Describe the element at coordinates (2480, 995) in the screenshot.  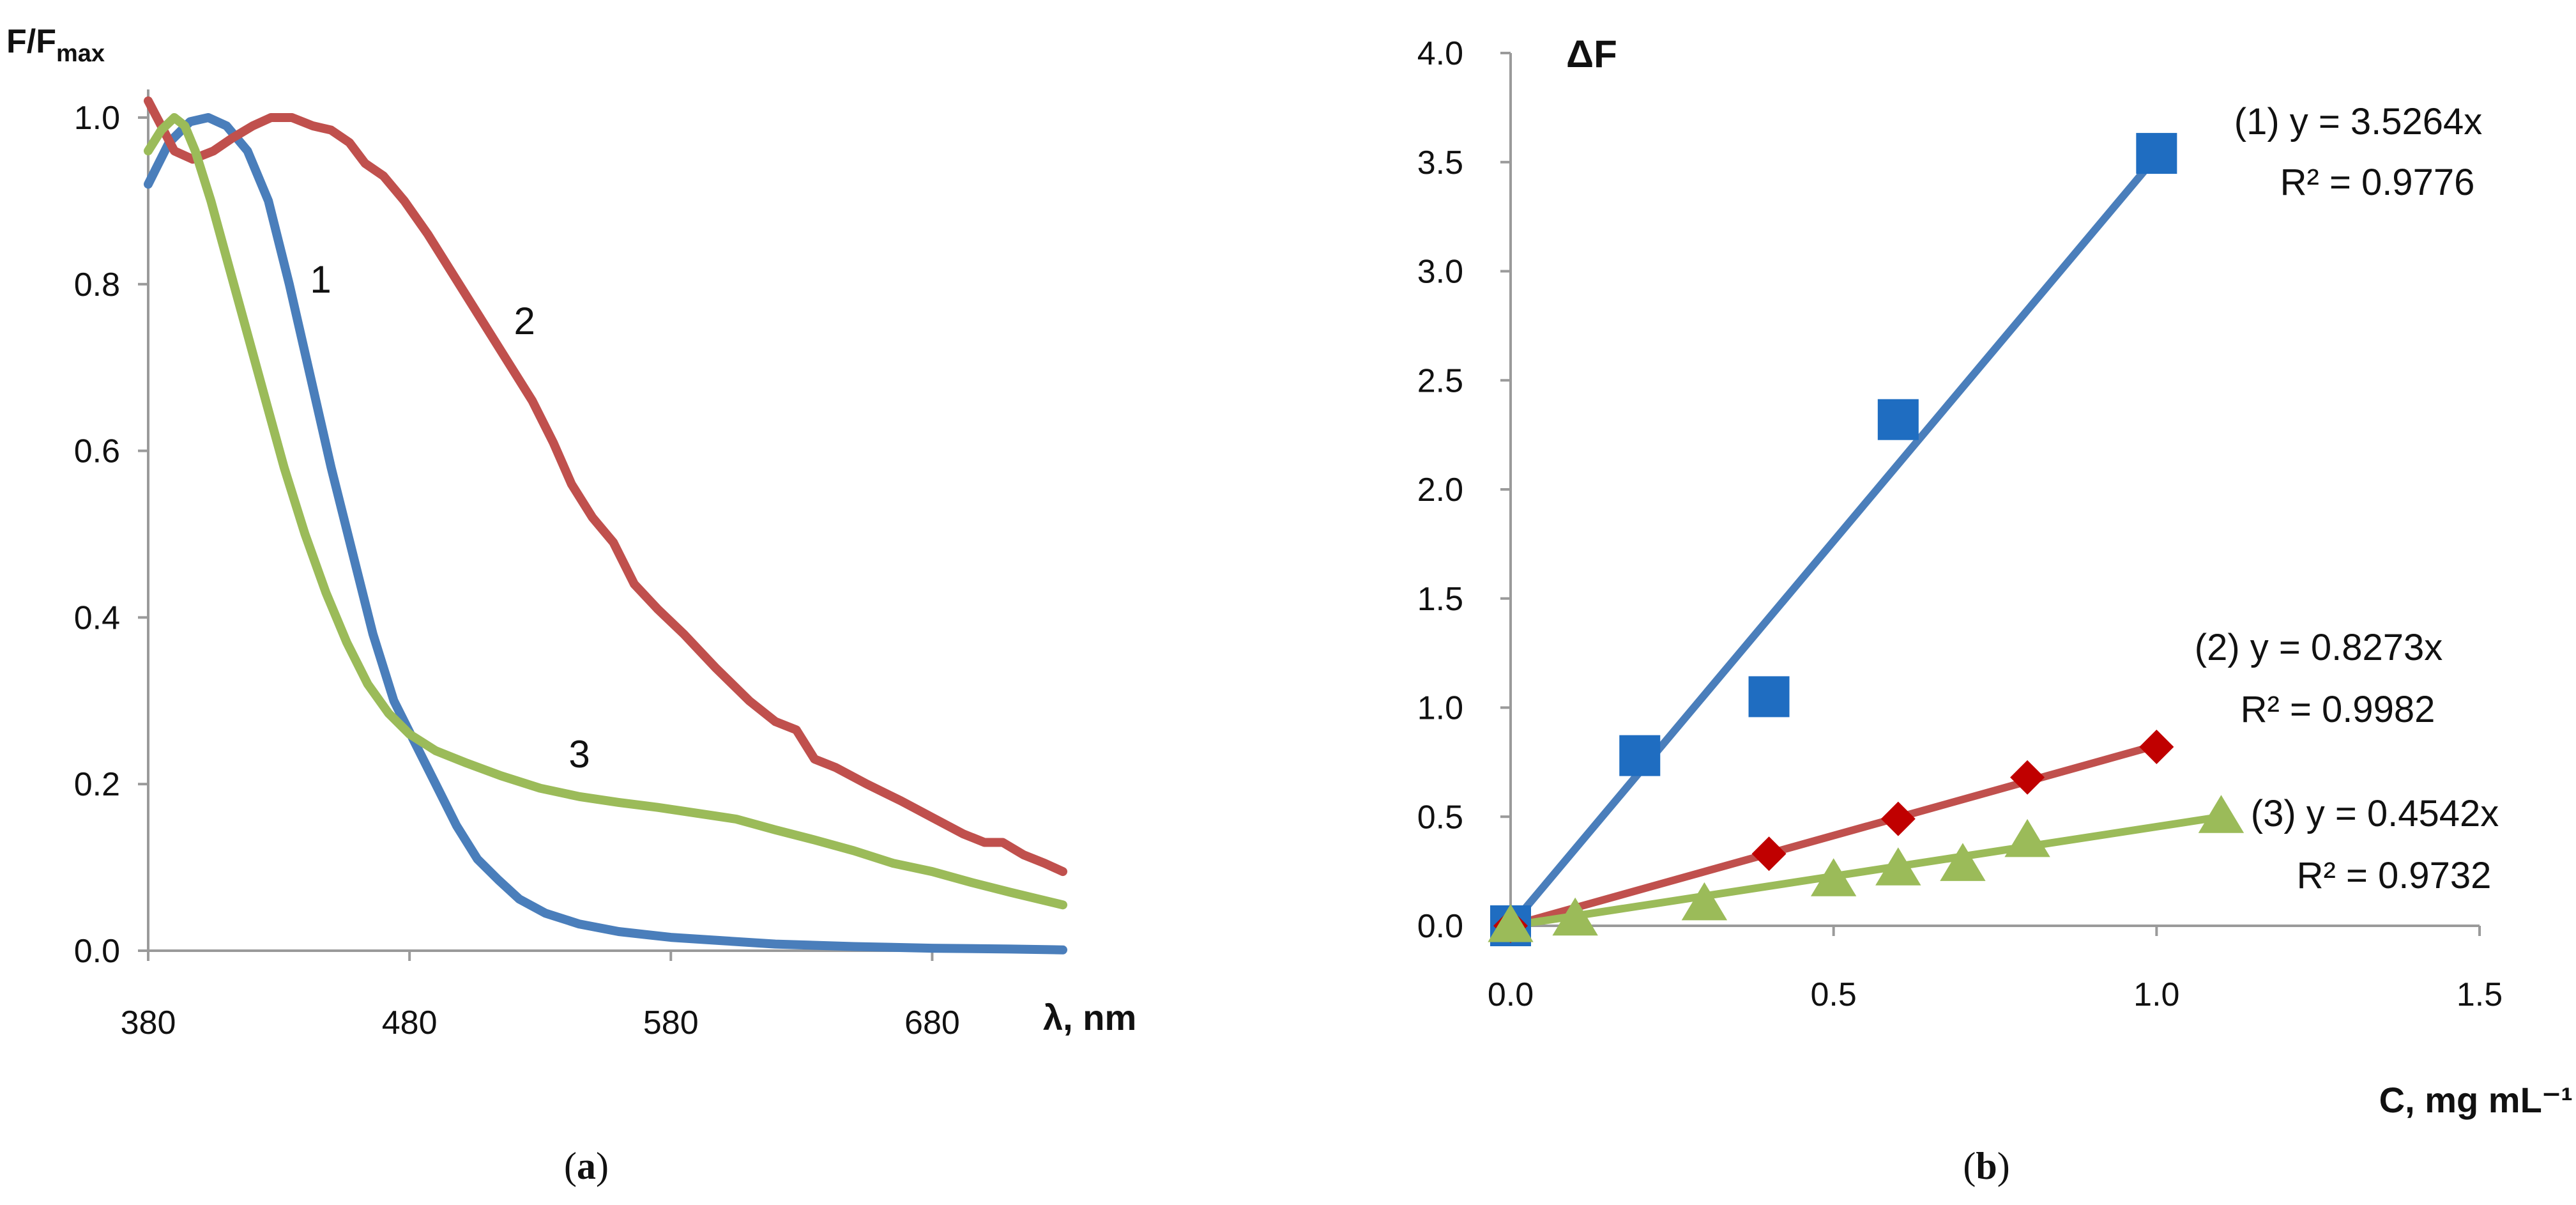
I see `panel-b-xtick-label: 1.5` at that location.